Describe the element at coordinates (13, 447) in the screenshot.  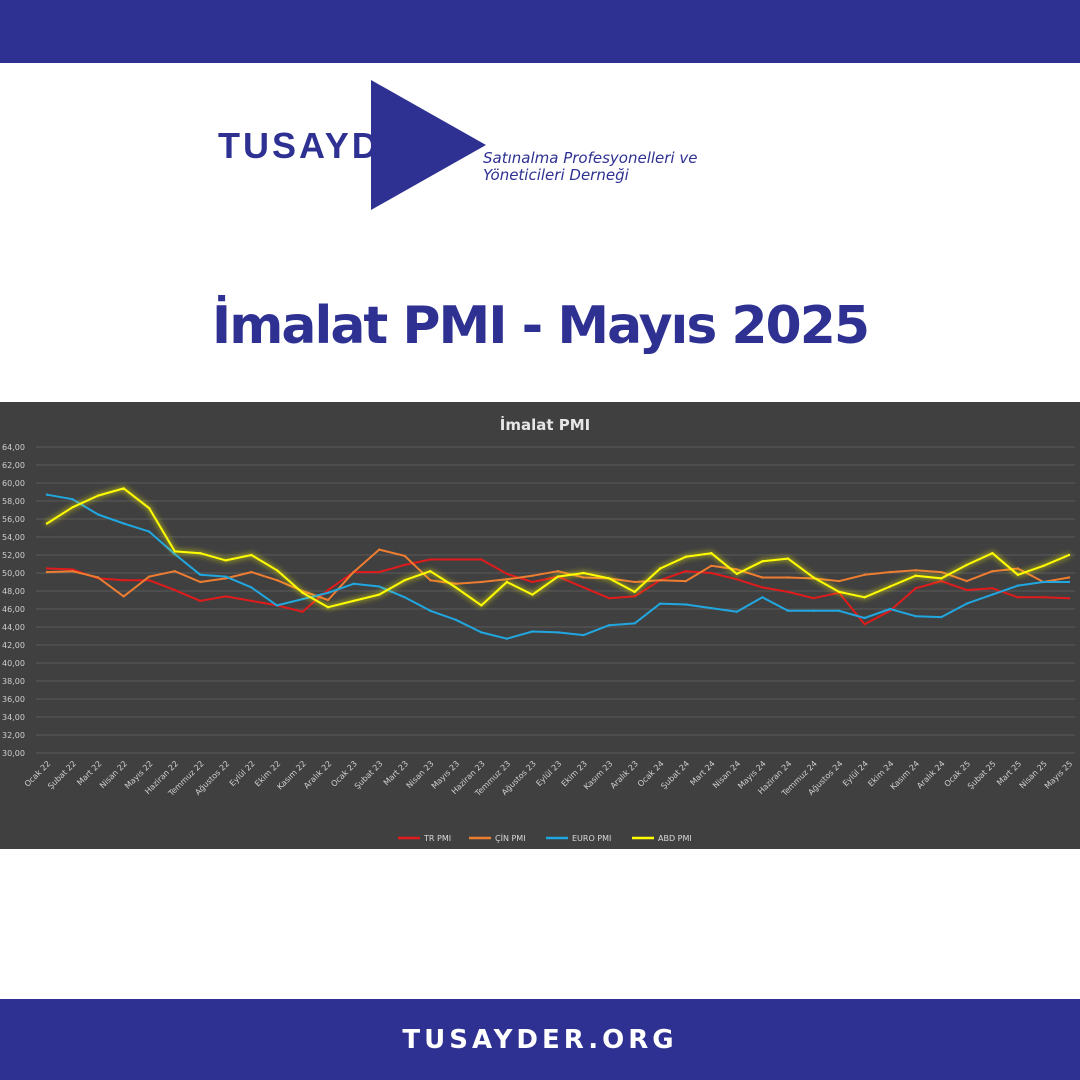
I see `y-tick-label: 64,00` at that location.